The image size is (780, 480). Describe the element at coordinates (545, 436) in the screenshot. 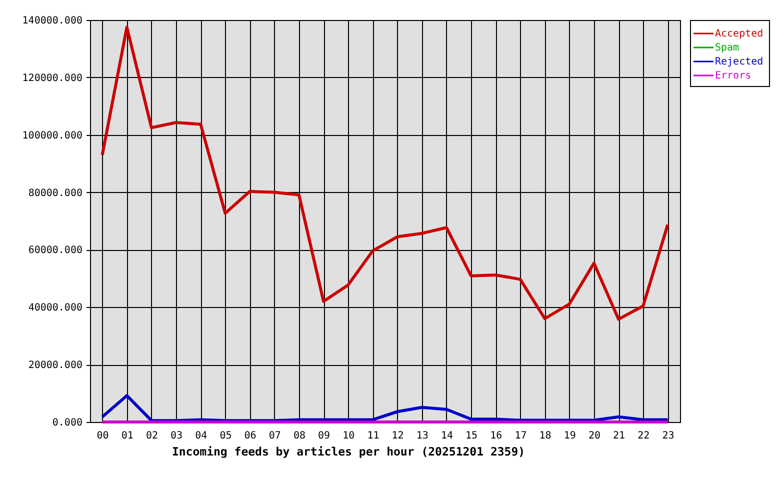

I see `x-tick-label: 18` at that location.